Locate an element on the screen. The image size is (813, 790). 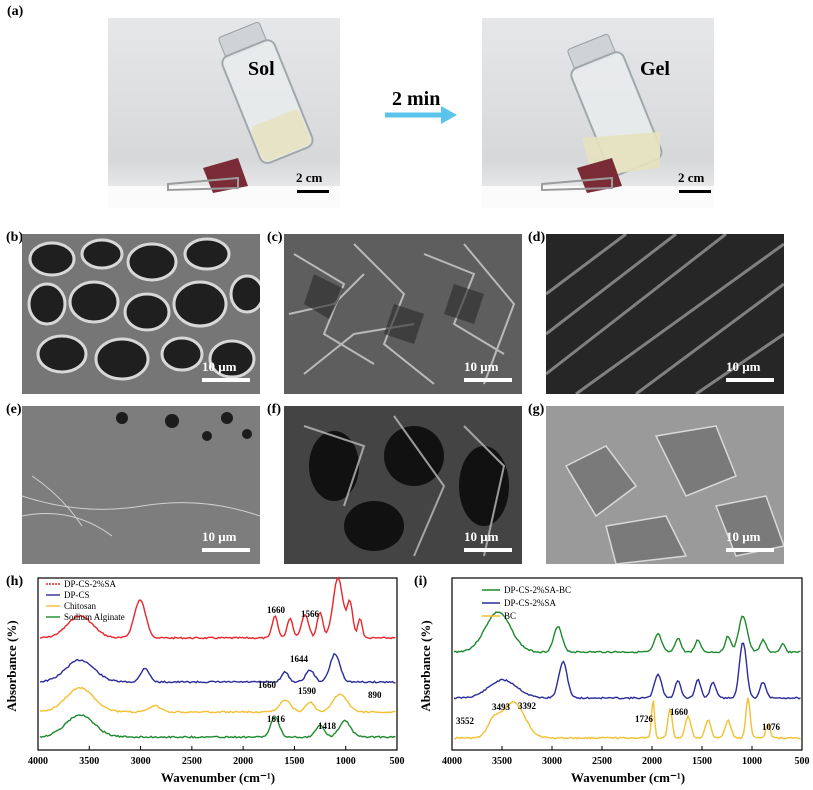
gel-vial-image is located at coordinates (598, 113).